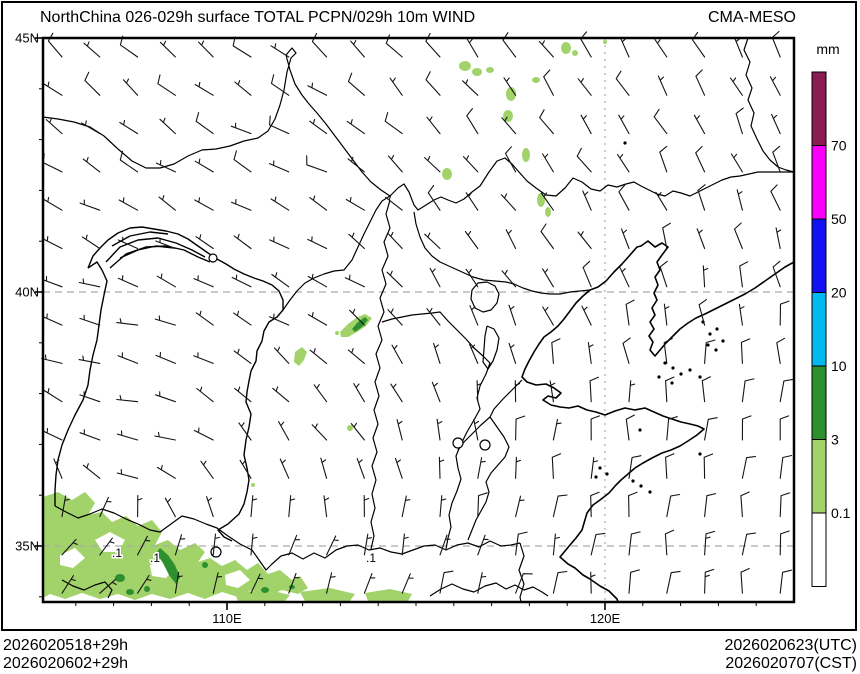 Image resolution: width=860 pixels, height=674 pixels. What do you see at coordinates (168, 566) in the screenshot?
I see `precip-area-dark` at bounding box center [168, 566].